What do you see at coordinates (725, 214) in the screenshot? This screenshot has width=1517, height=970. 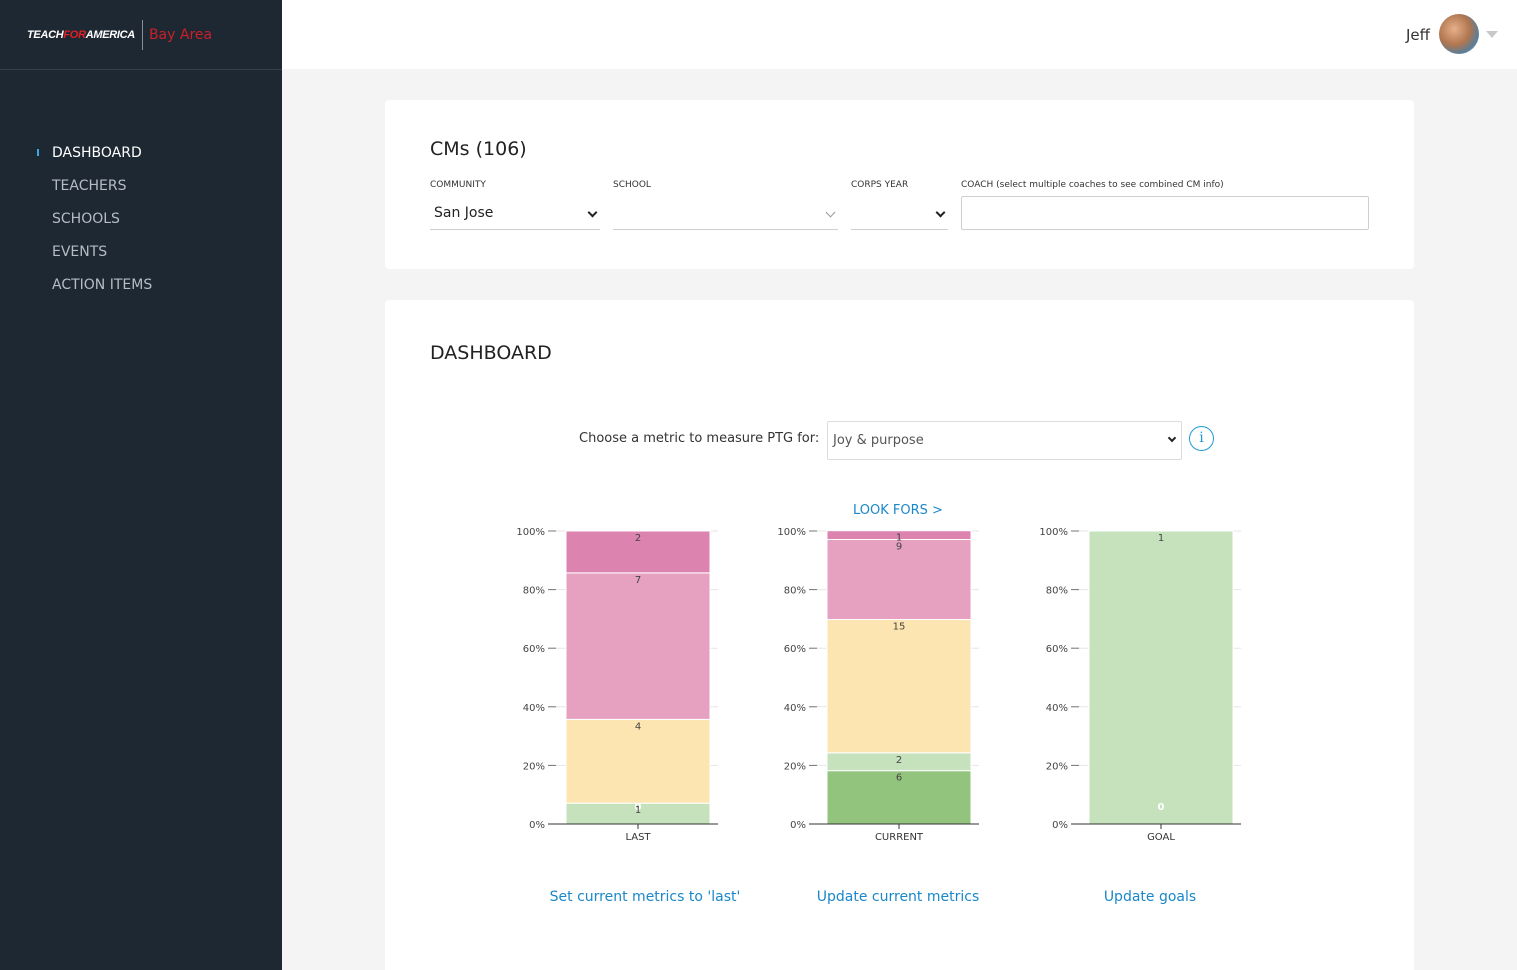 I see `school-select` at bounding box center [725, 214].